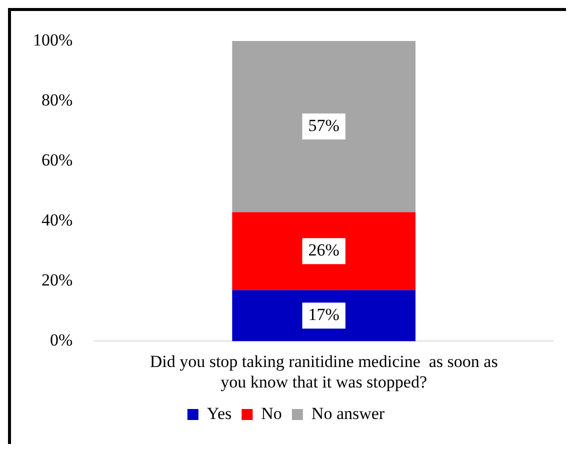  What do you see at coordinates (57, 100) in the screenshot?
I see `y-tick-label: 80%` at bounding box center [57, 100].